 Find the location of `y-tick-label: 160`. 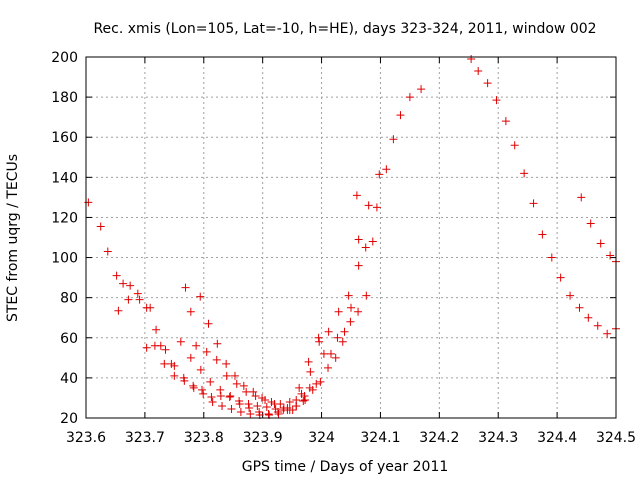

y-tick-label: 160 is located at coordinates (64, 138).